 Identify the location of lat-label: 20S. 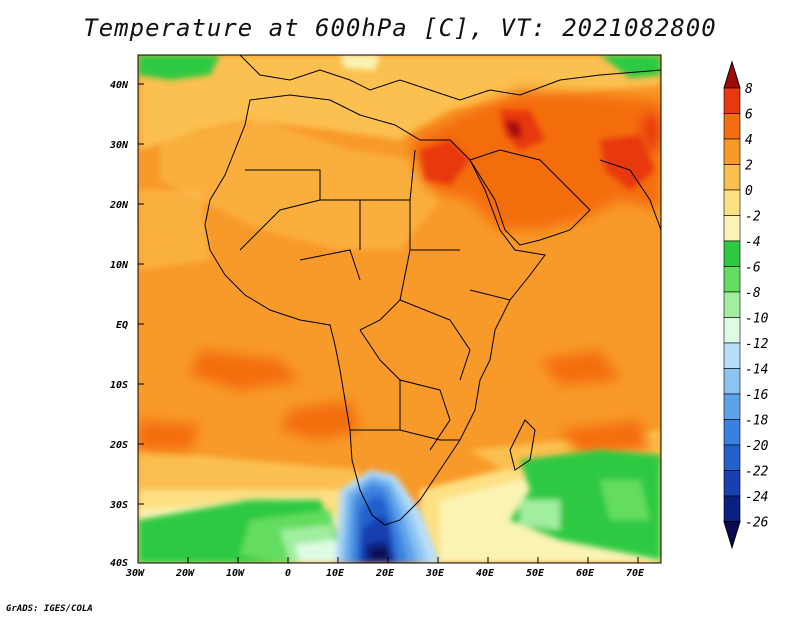
(118, 445).